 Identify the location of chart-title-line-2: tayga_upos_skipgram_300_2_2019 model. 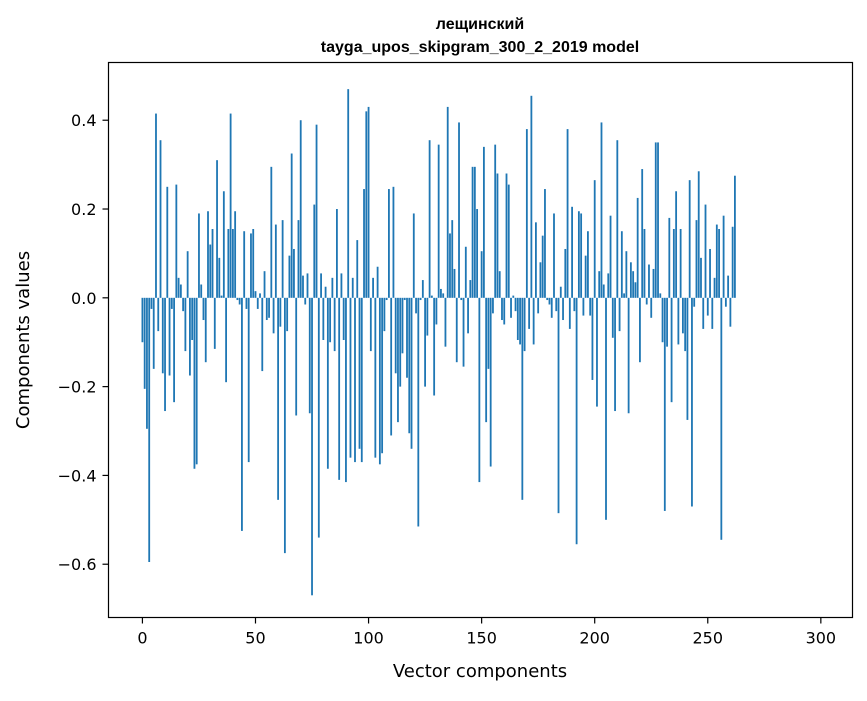
(480, 47).